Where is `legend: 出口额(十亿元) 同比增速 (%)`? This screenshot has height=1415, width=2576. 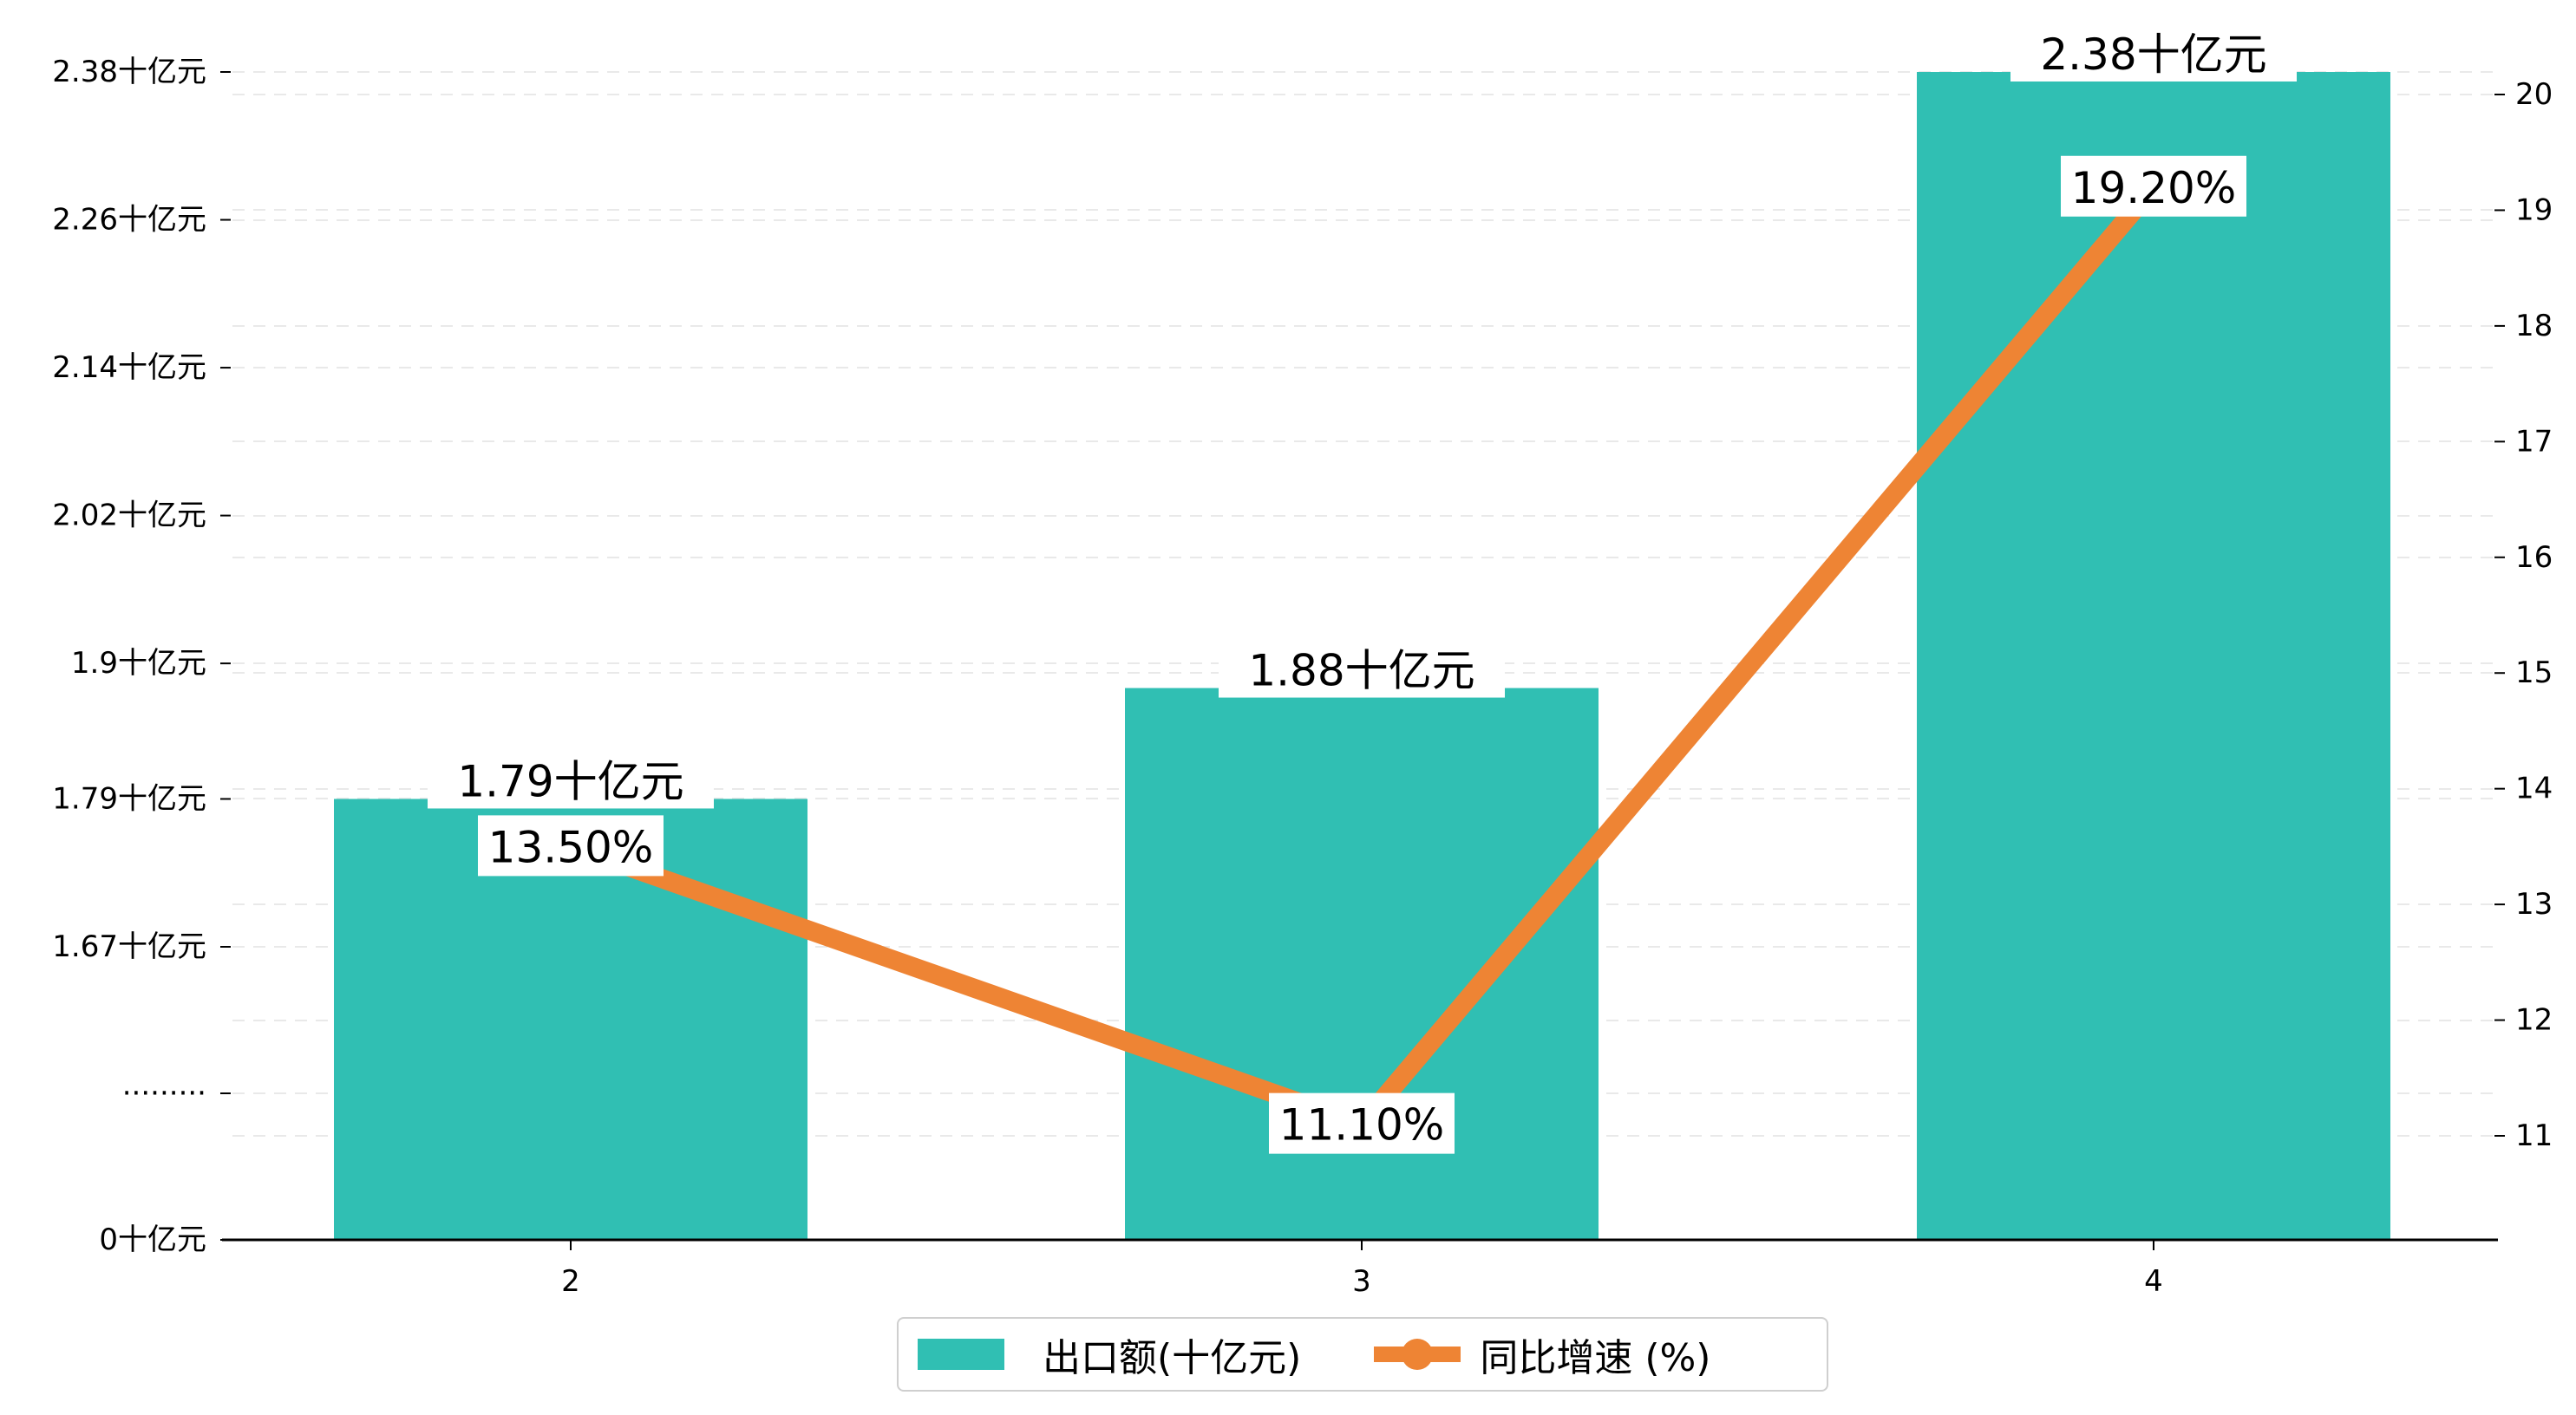
legend: 出口额(十亿元) 同比增速 (%) is located at coordinates (1362, 1354).